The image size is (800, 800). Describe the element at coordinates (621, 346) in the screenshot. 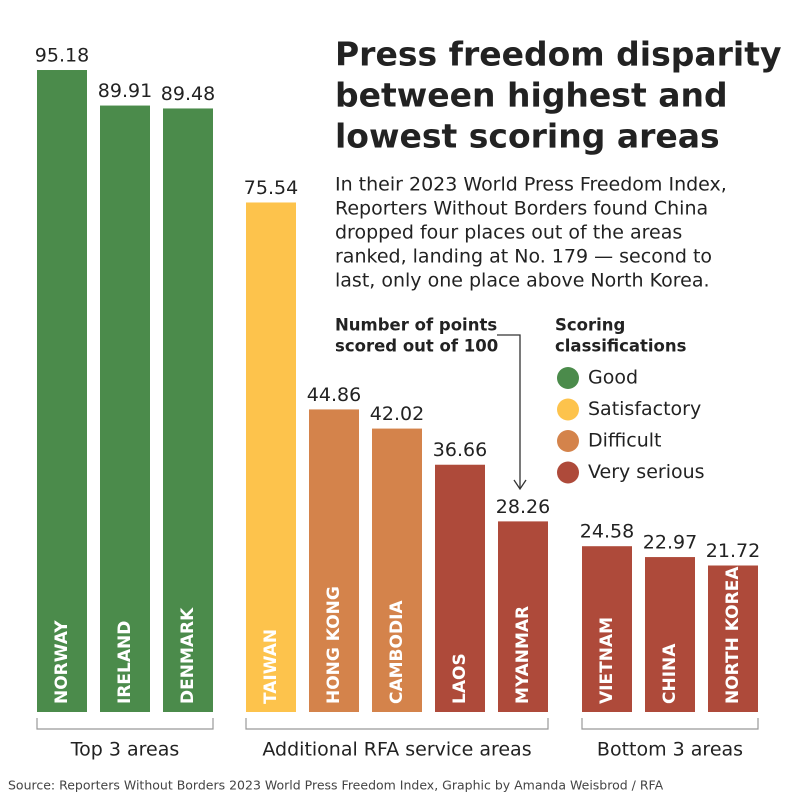

I see `legend-title: classifications` at that location.